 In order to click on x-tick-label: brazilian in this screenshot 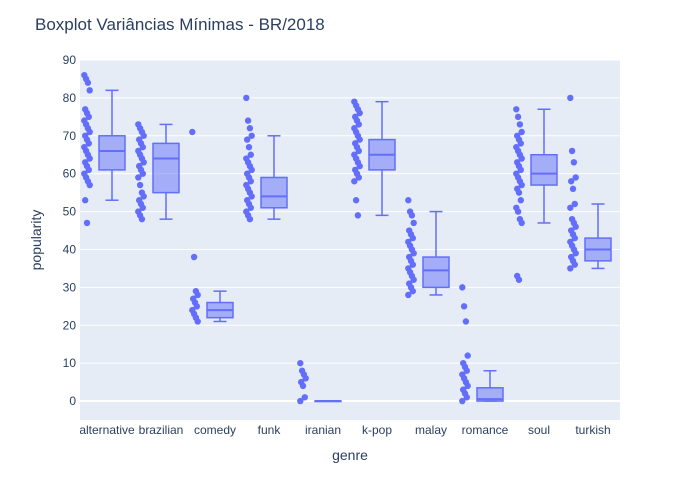, I will do `click(161, 430)`.